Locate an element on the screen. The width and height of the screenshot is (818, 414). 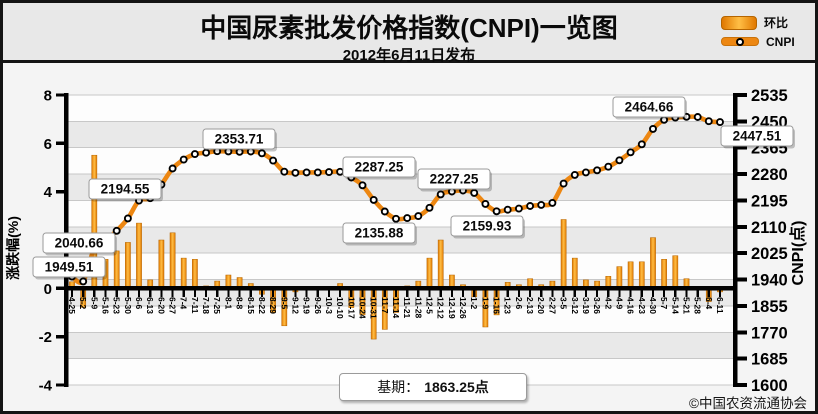
base-period-label: 基期： is located at coordinates (398, 387).